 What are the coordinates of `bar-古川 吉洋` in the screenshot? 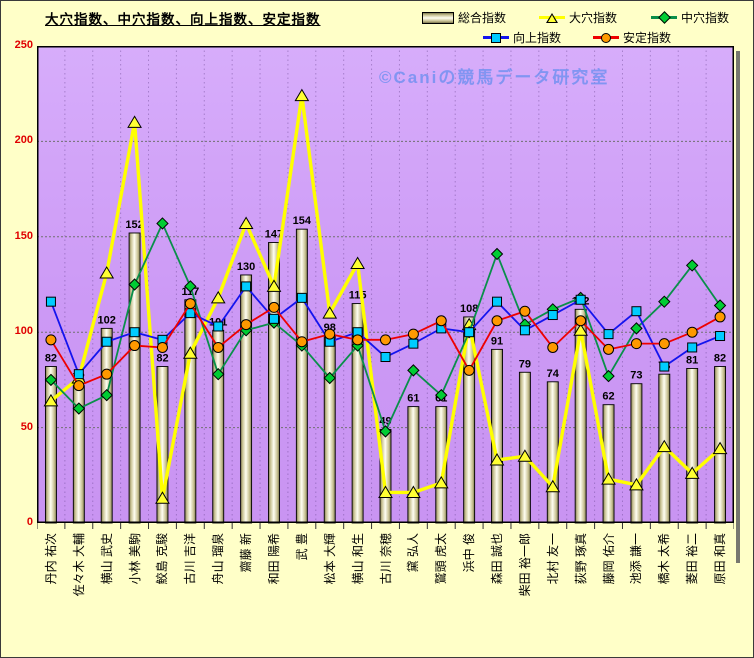 It's located at (190, 411).